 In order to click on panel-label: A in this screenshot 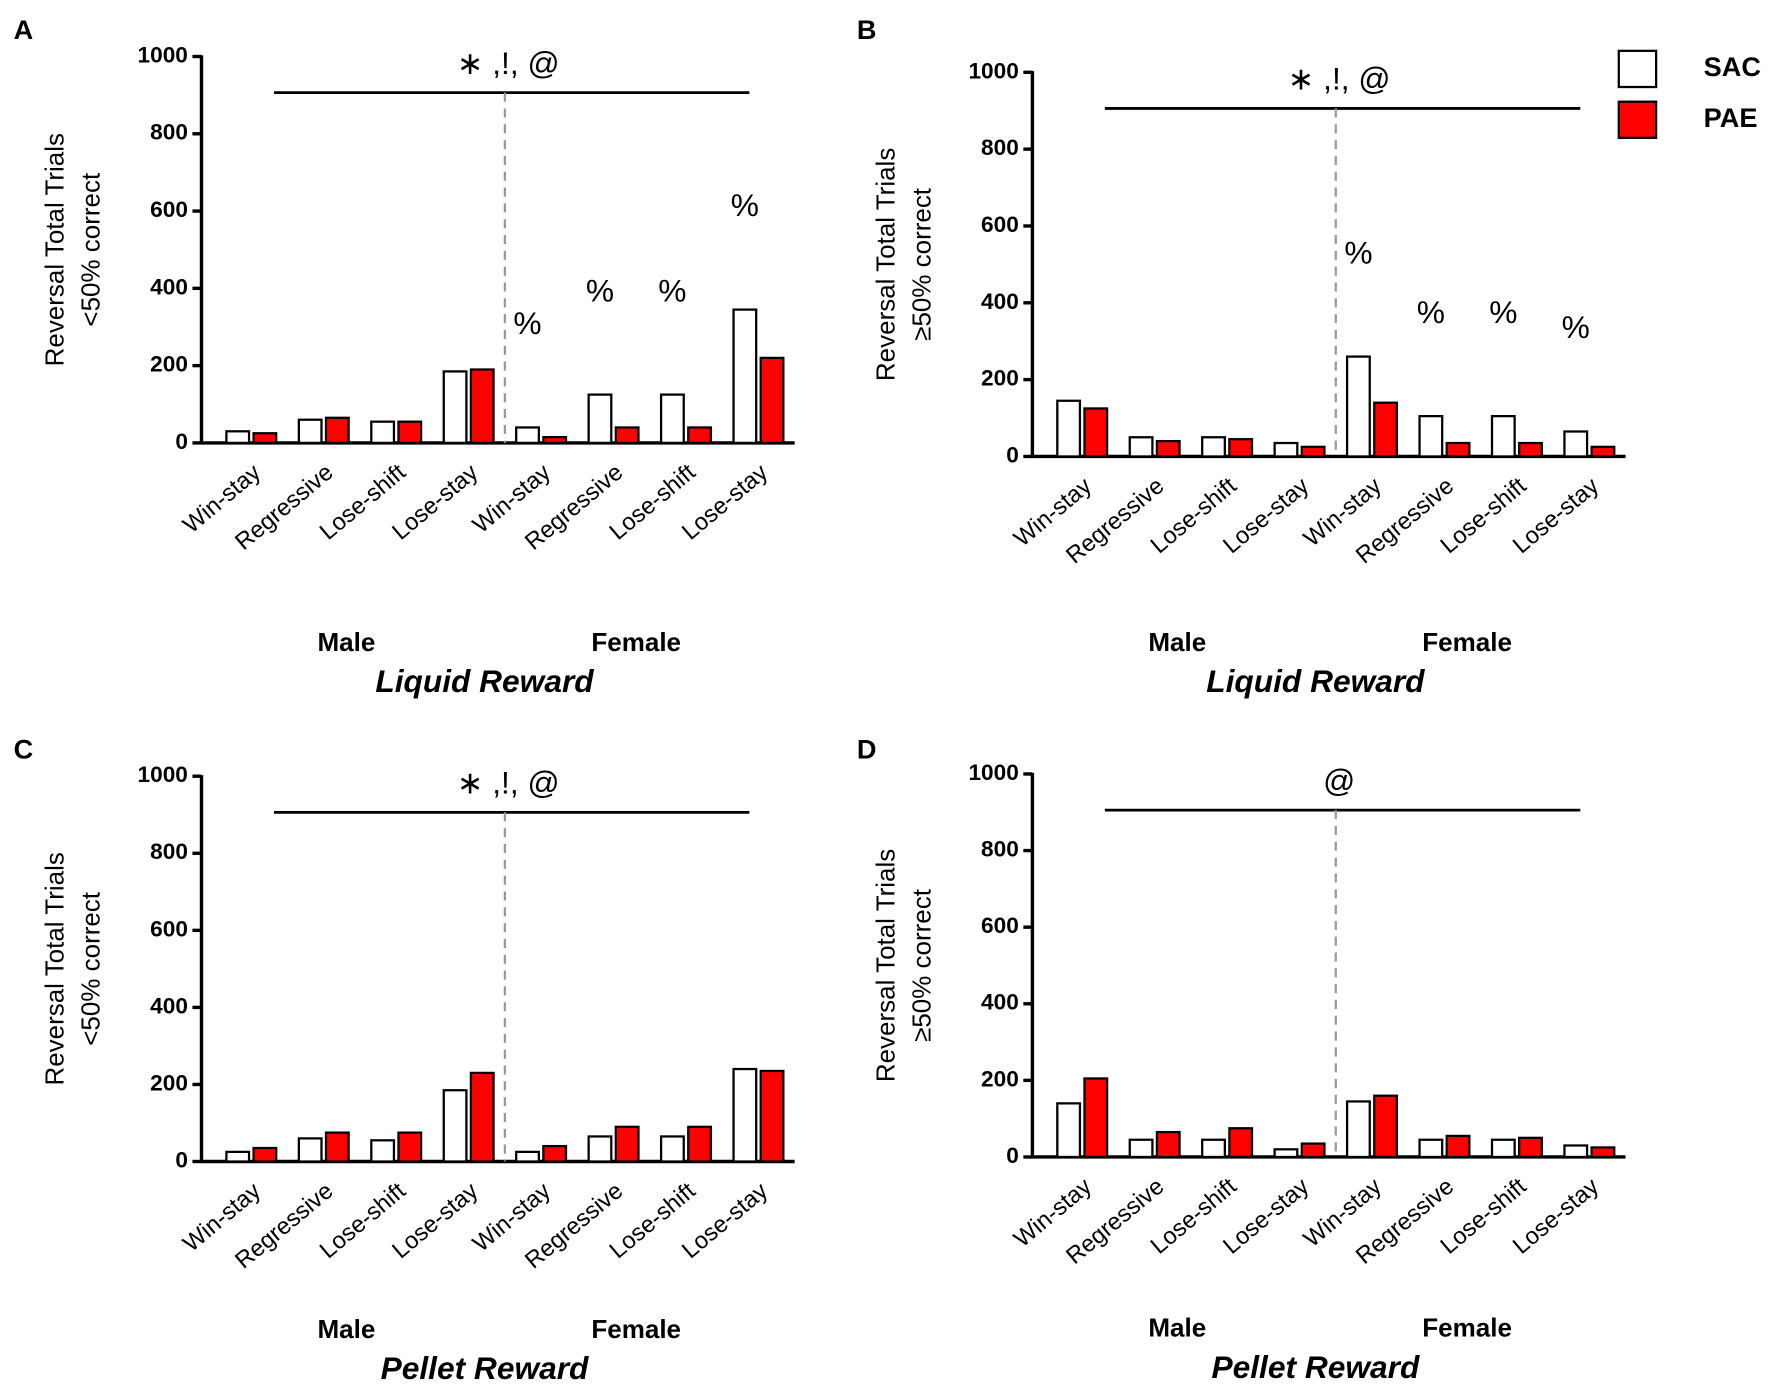, I will do `click(24, 29)`.